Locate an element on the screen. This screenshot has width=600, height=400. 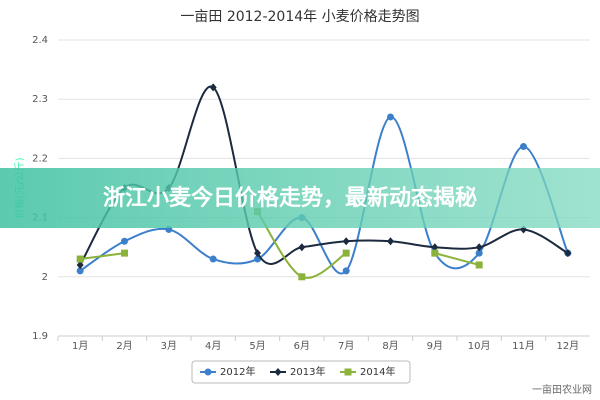
x-tick-label: 11月 is located at coordinates (523, 346).